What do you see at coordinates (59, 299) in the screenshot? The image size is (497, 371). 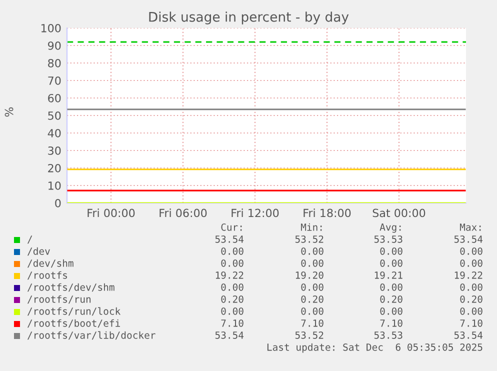 I see `legend-label: /rootfs/run` at bounding box center [59, 299].